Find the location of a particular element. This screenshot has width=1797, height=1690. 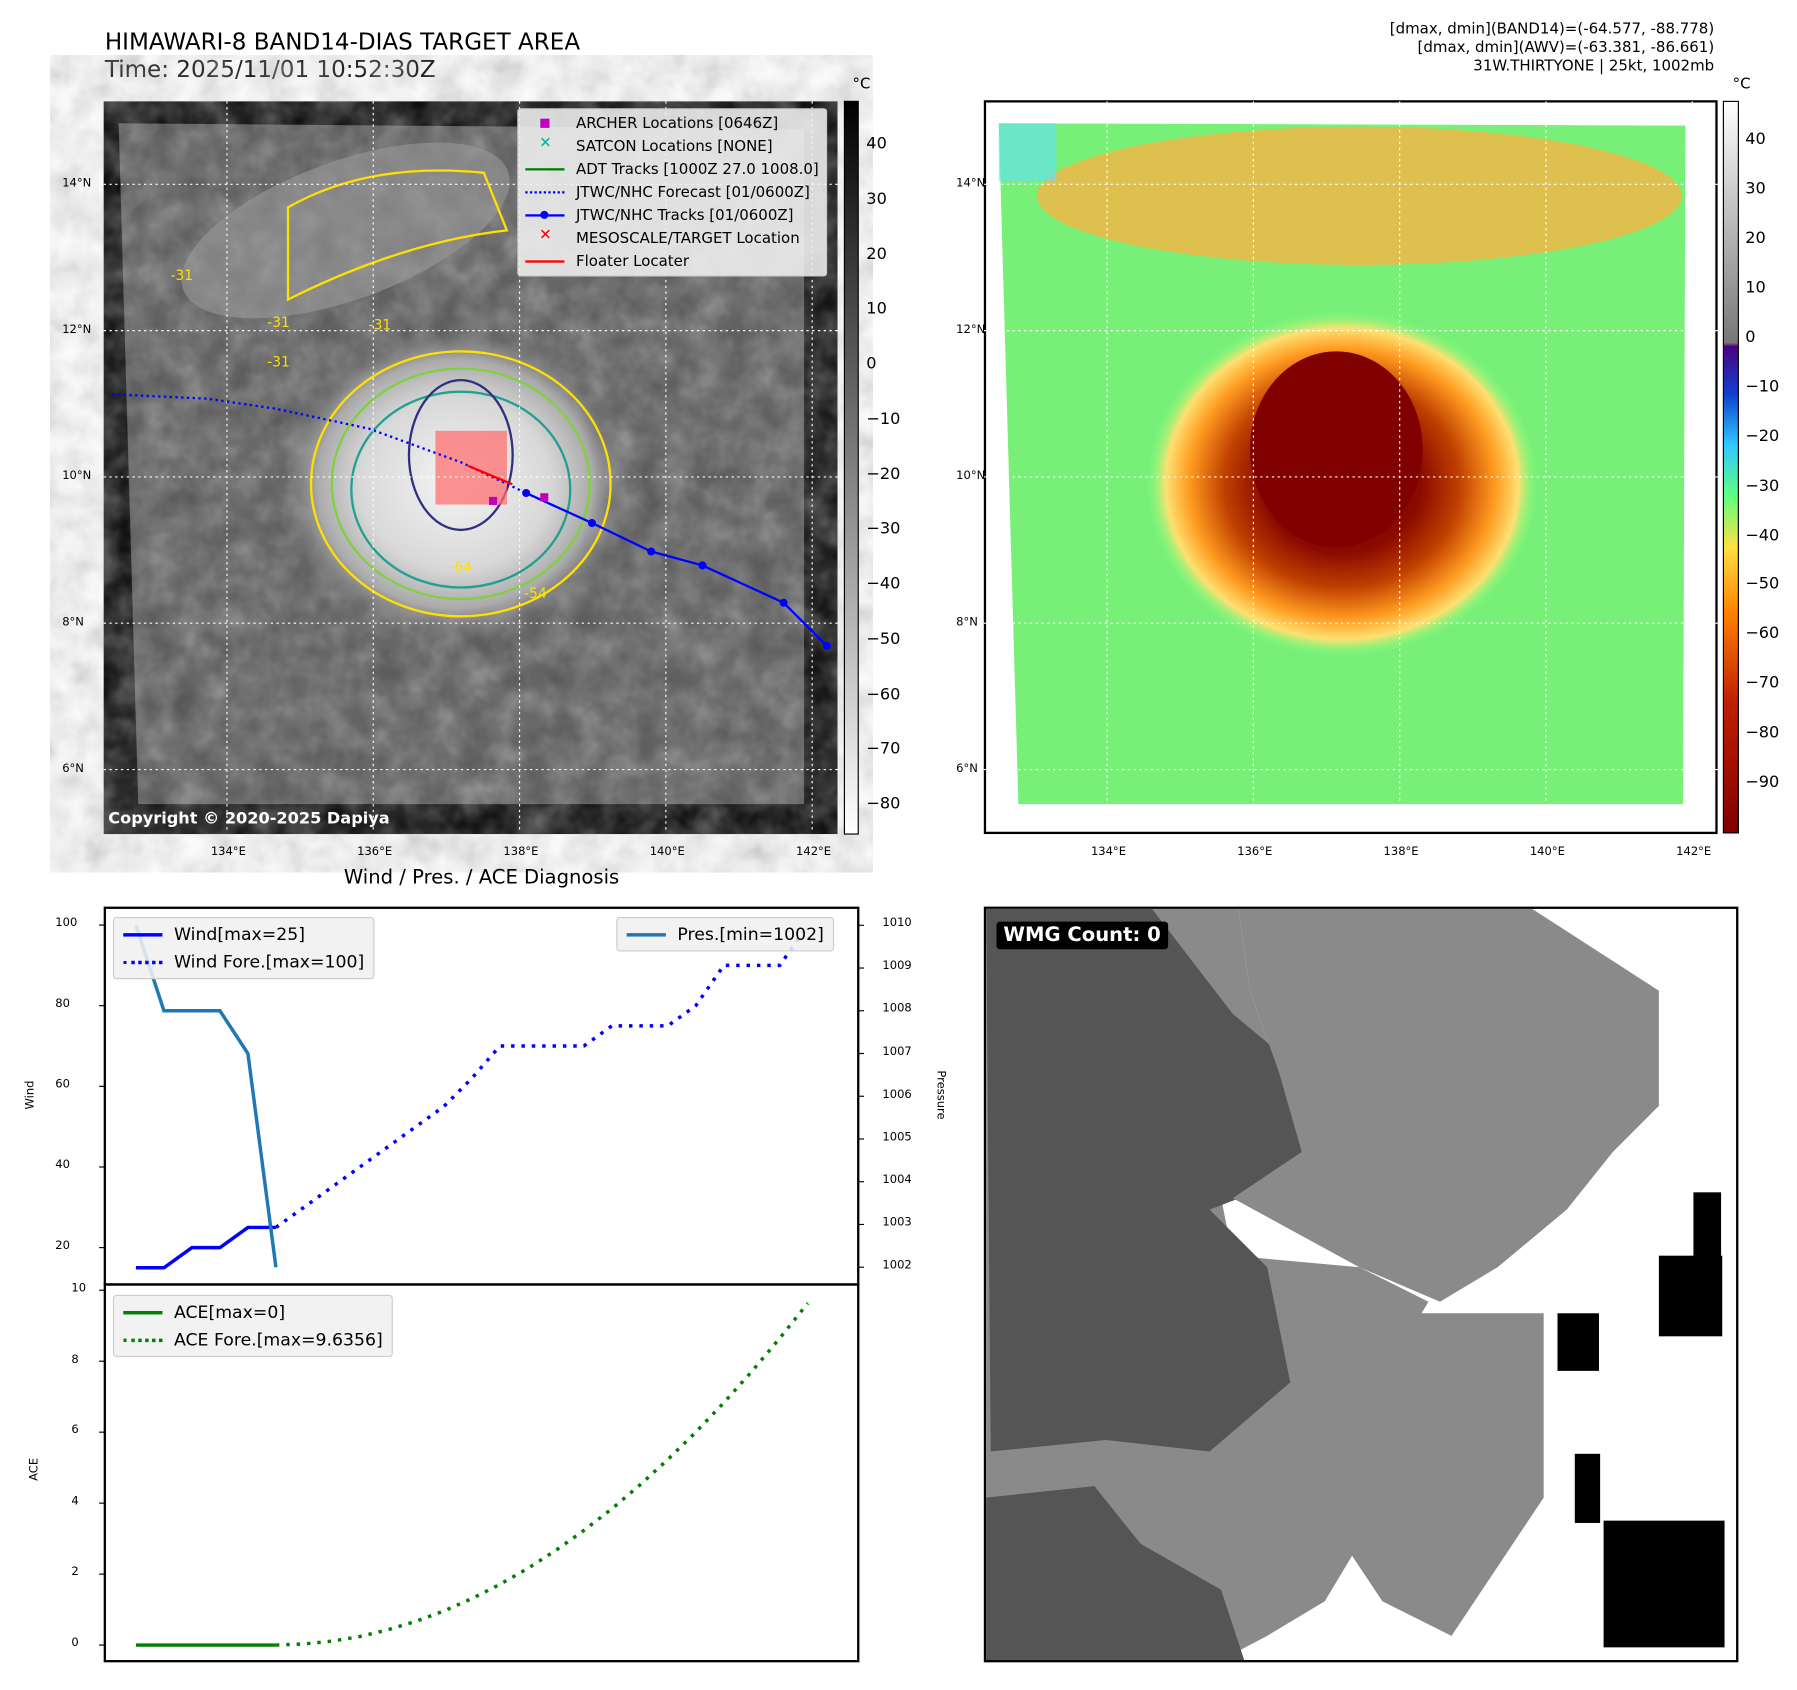

right-map-lon-label: 136°E is located at coordinates (1255, 852).